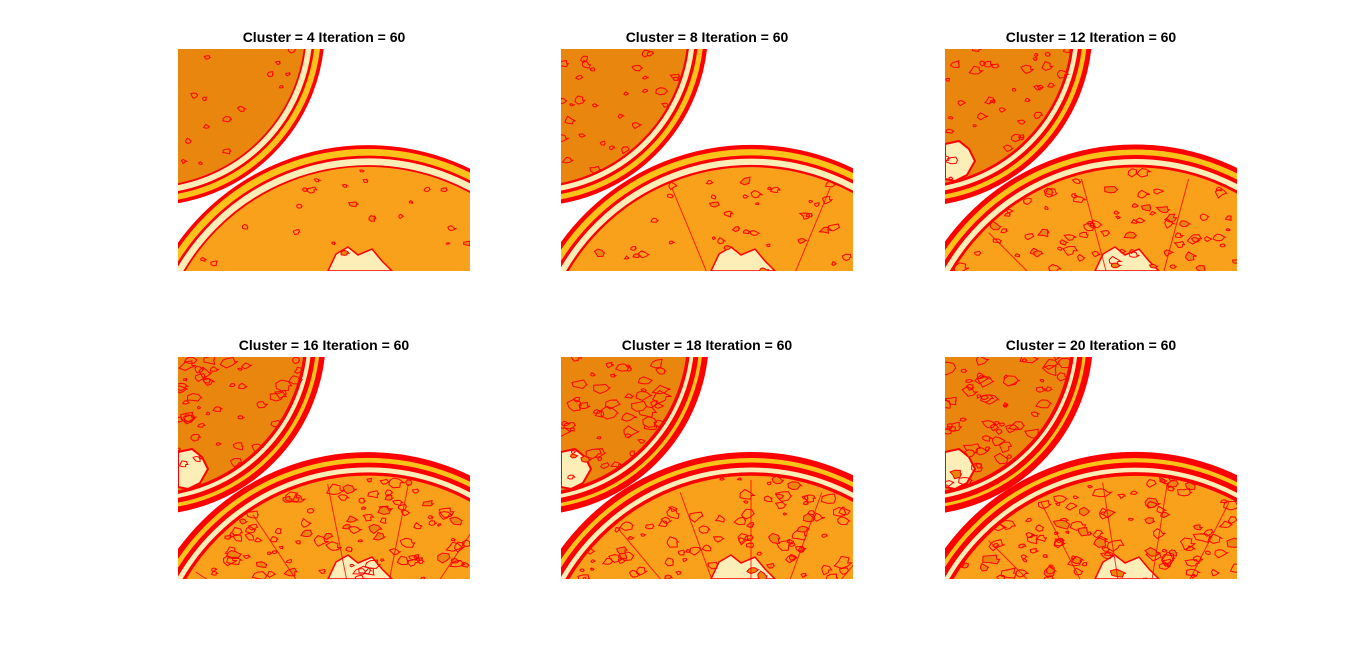  Describe the element at coordinates (1091, 345) in the screenshot. I see `panel-title: Cluster = 20 Iteration = 60` at that location.